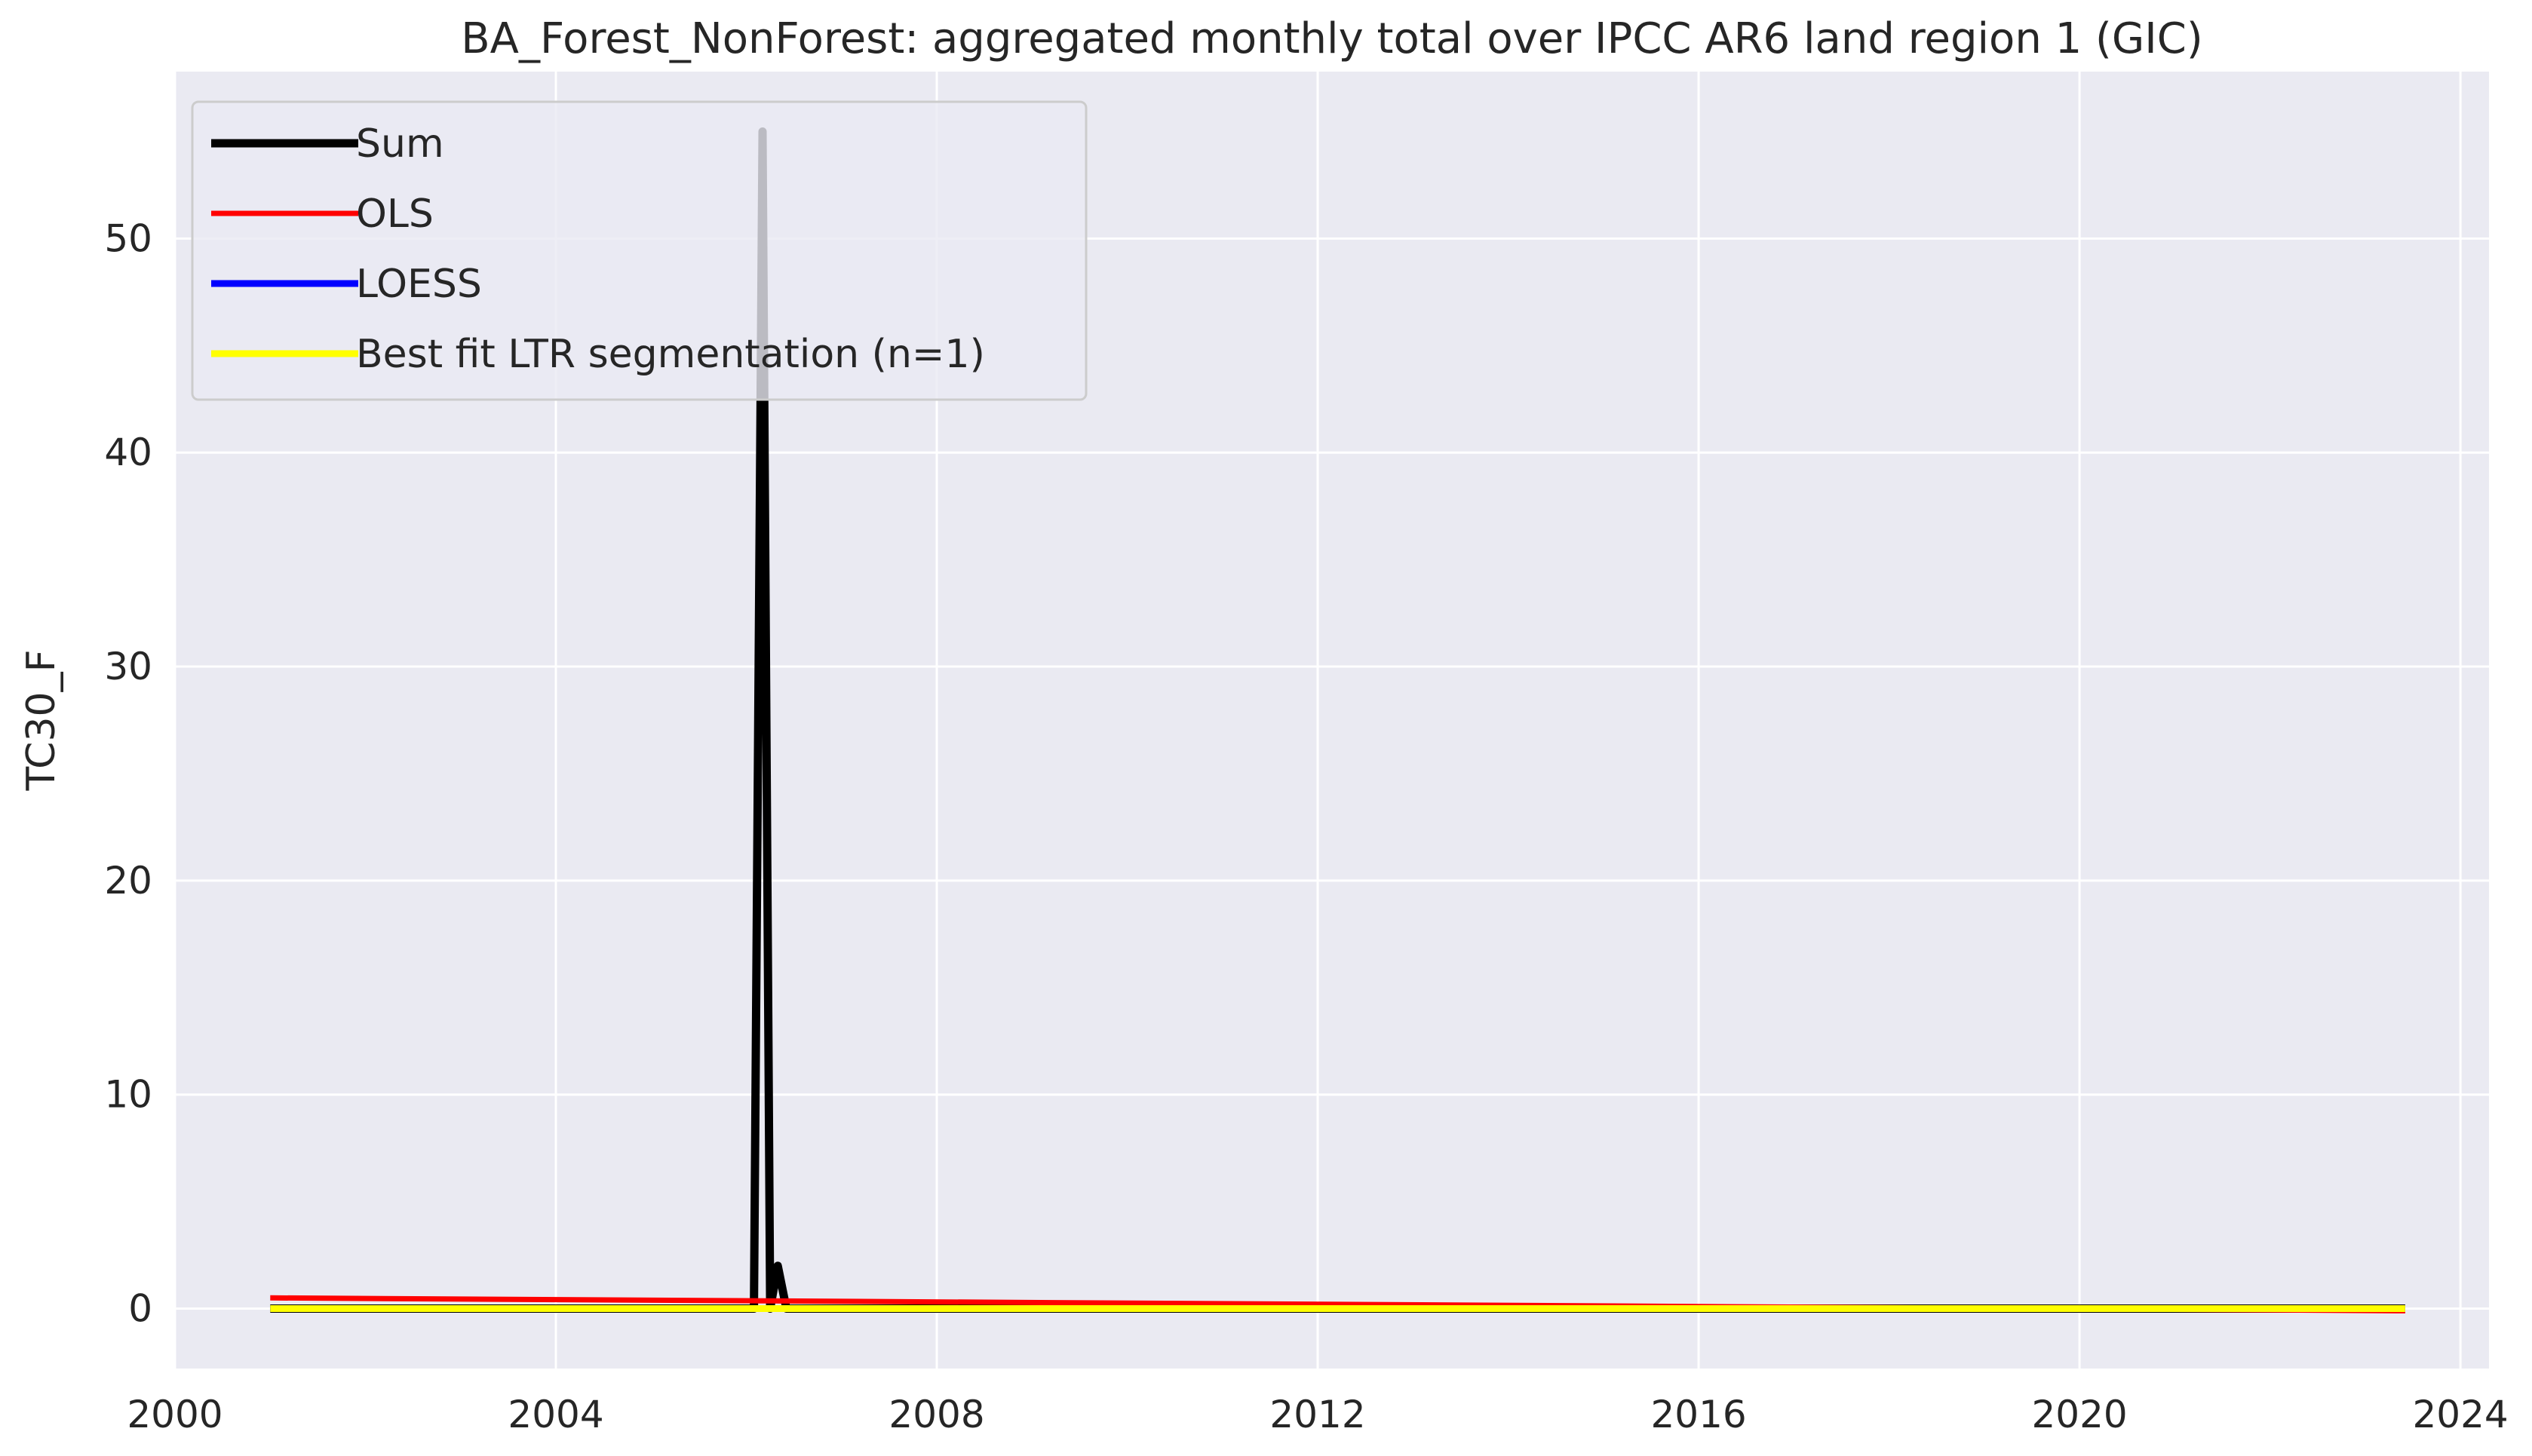  What do you see at coordinates (128, 238) in the screenshot?
I see `y-tick-label: 50` at bounding box center [128, 238].